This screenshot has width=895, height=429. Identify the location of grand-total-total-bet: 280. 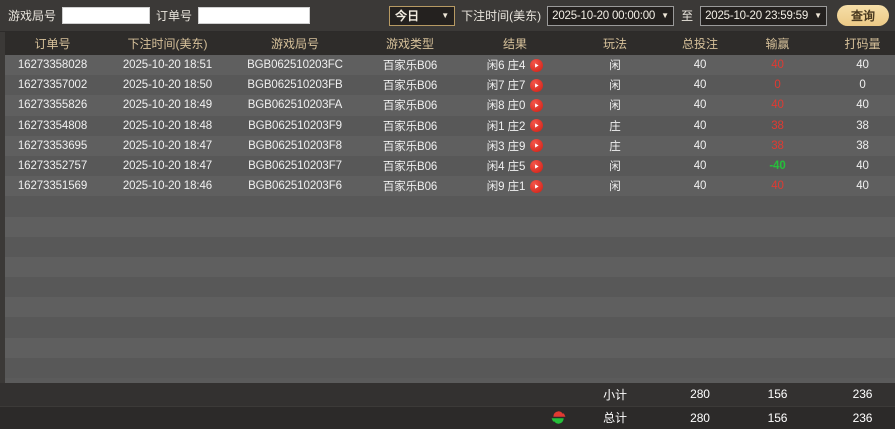
(700, 417).